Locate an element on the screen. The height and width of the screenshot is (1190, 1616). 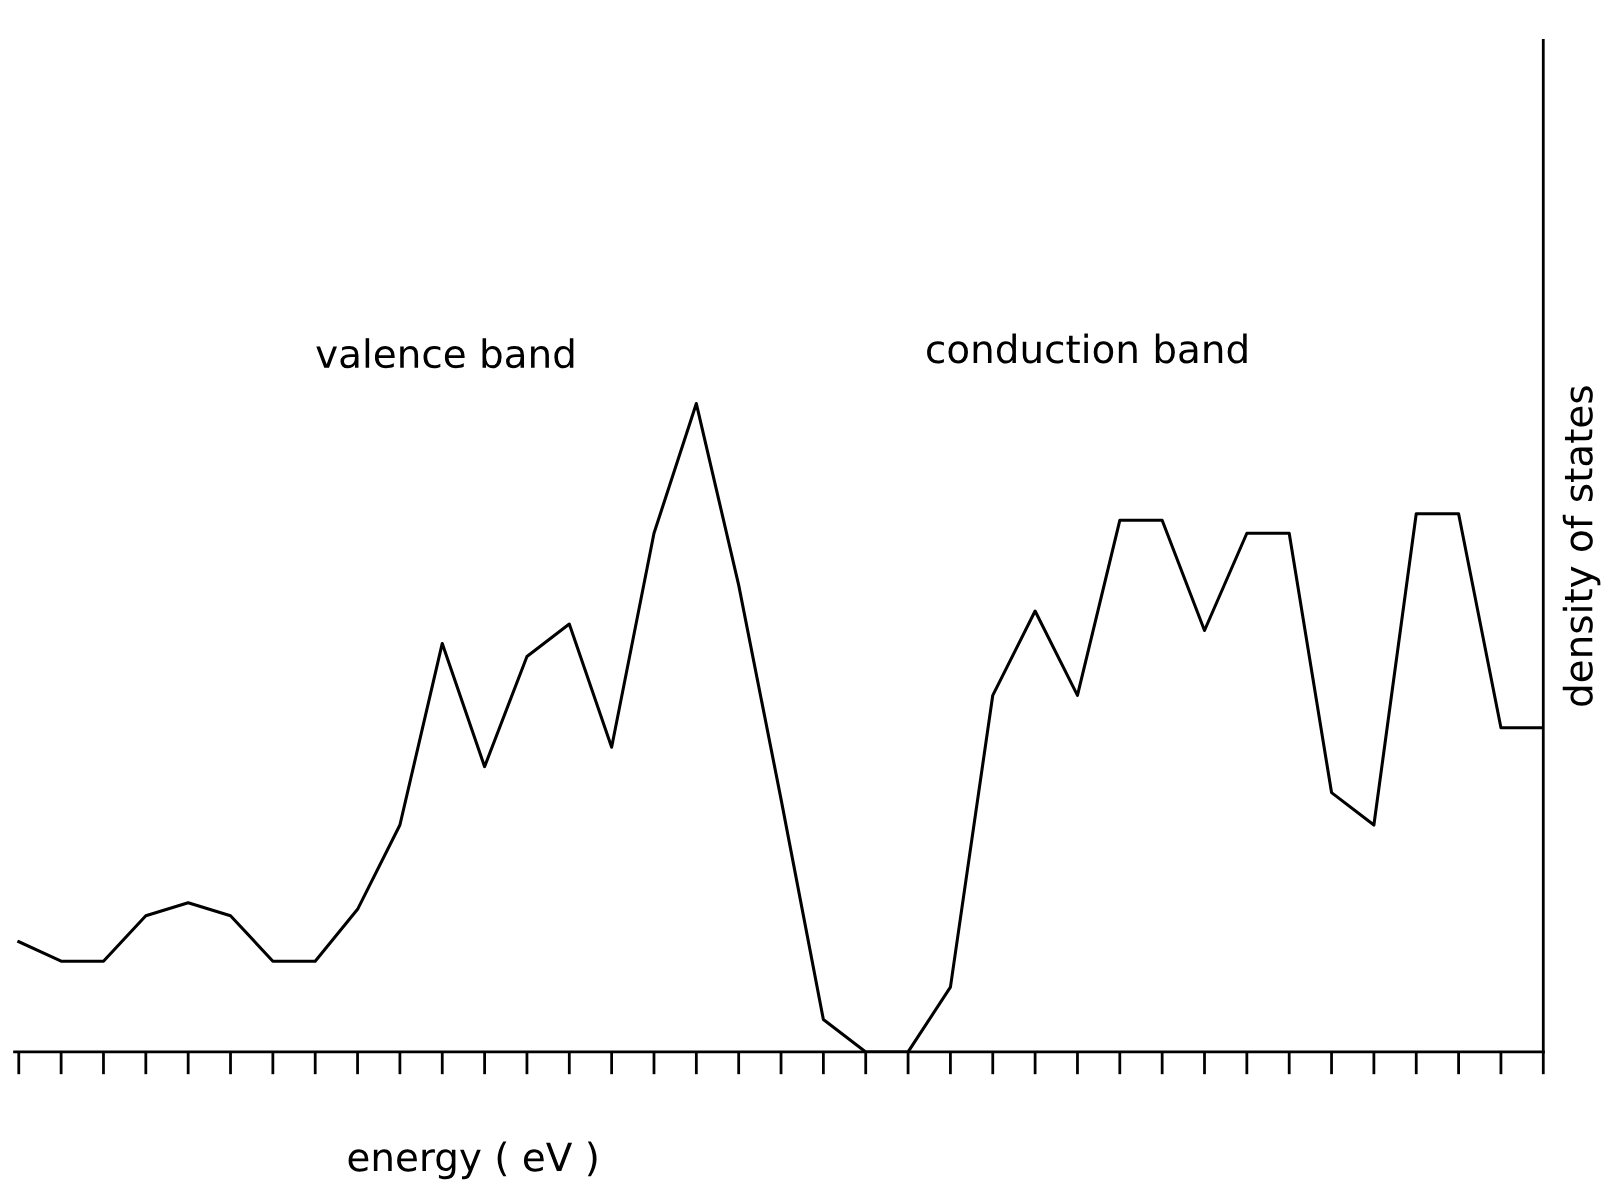
text: conduction band is located at coordinates (1087, 348).